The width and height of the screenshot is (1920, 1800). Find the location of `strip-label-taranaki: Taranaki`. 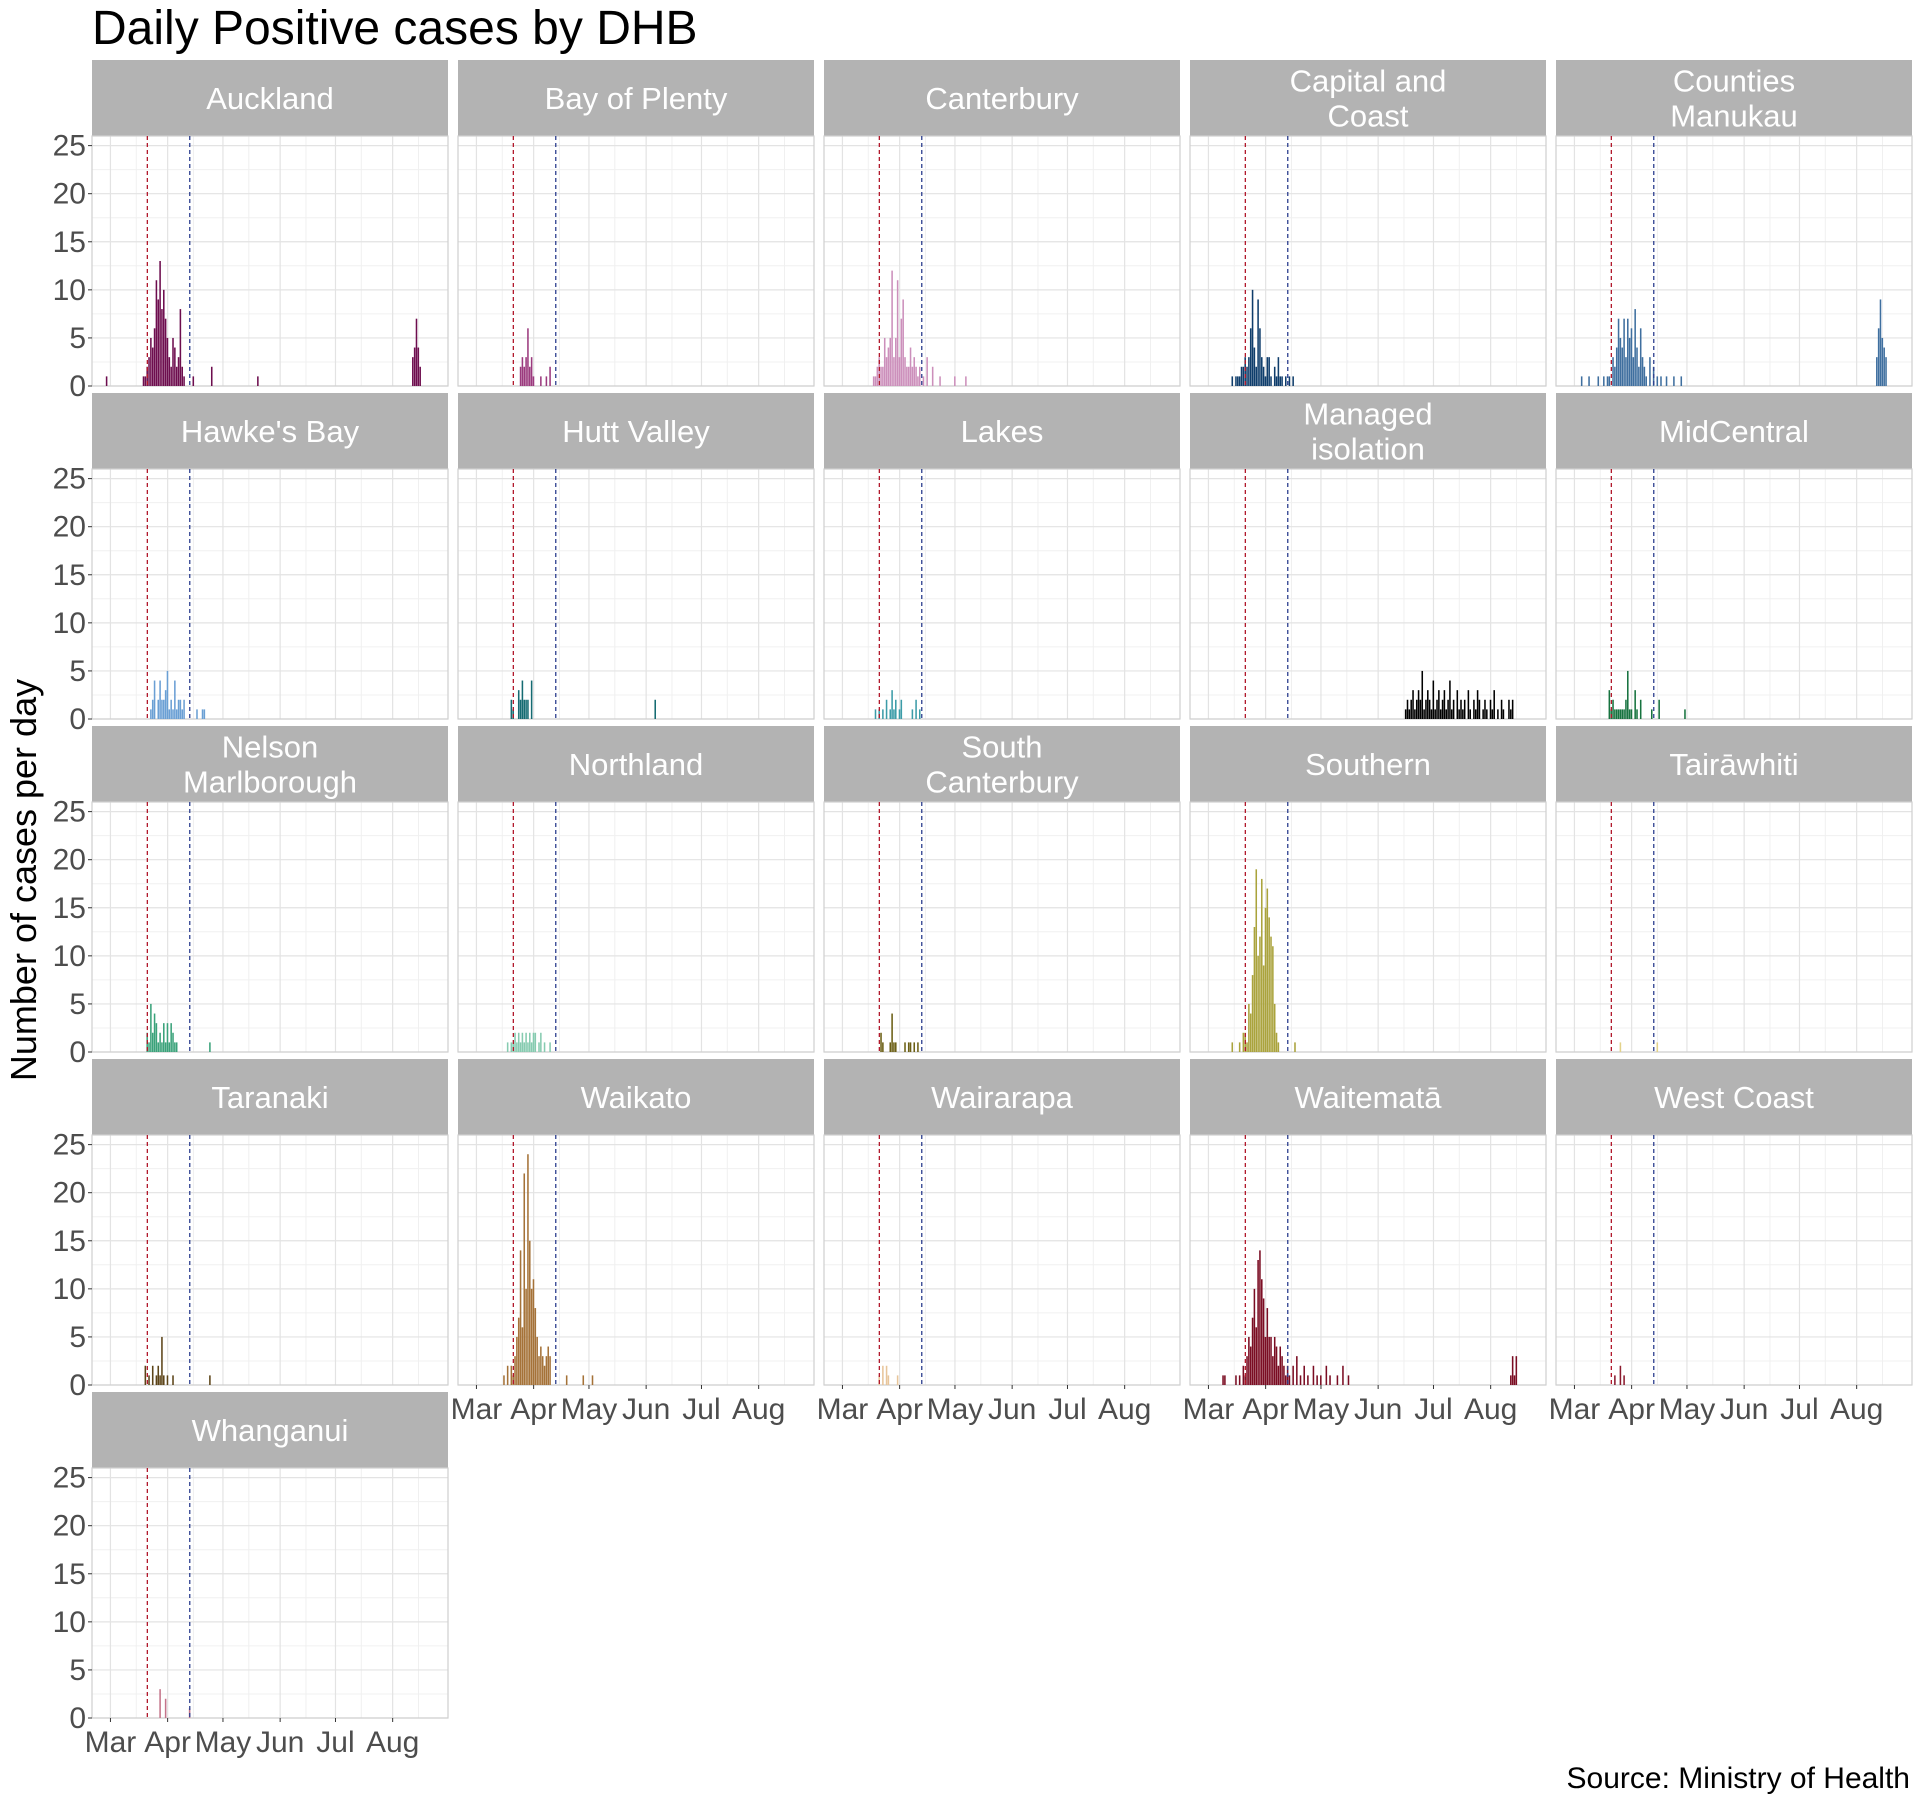

strip-label-taranaki: Taranaki is located at coordinates (269, 1097).